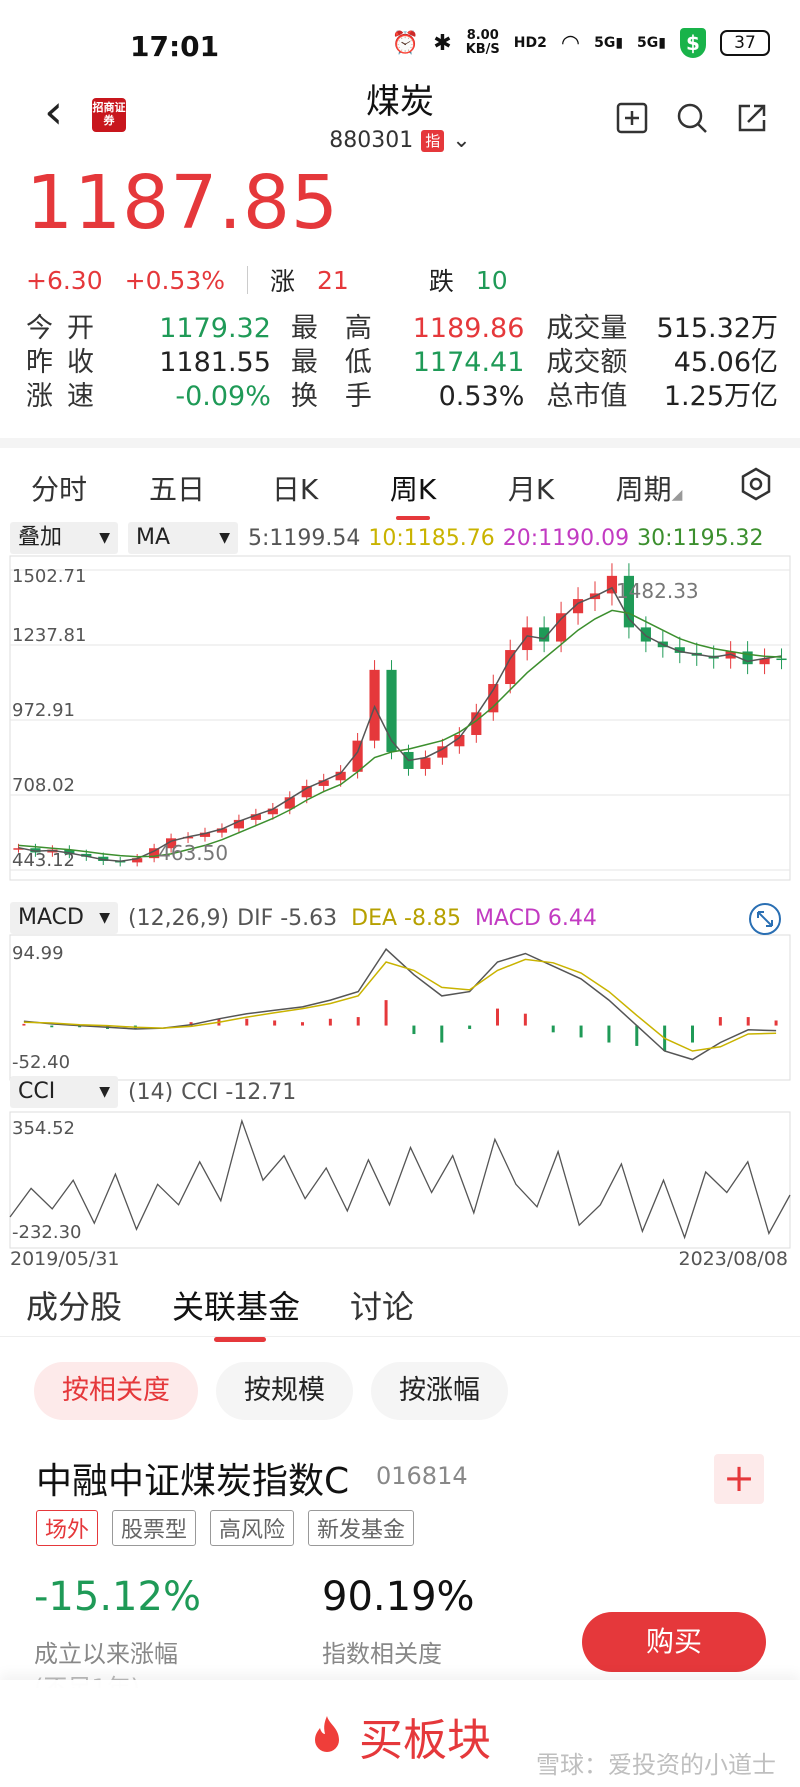 This screenshot has width=800, height=1787. Describe the element at coordinates (733, 1259) in the screenshot. I see `x-axis-end: 2023/08/08` at that location.